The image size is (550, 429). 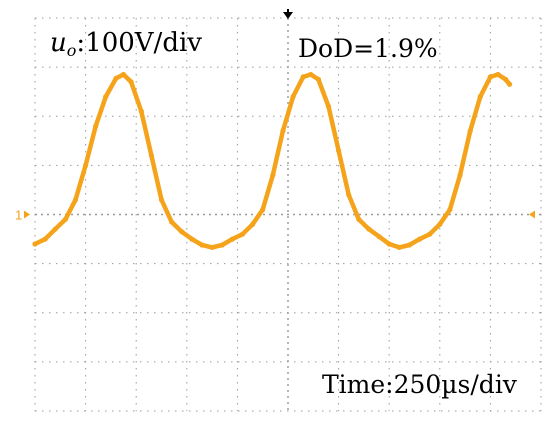 I want to click on channel-1-marker-label: 1, so click(x=18, y=215).